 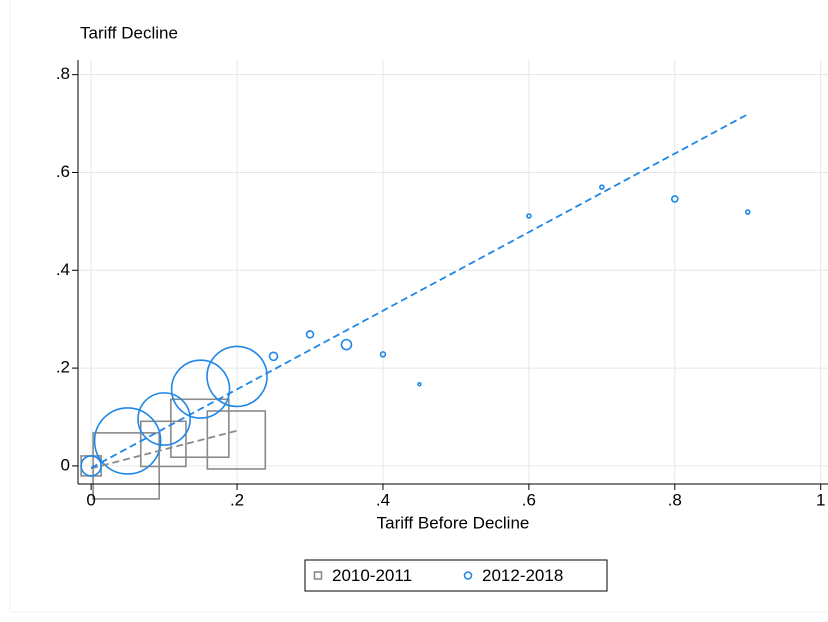 I want to click on legend-box, so click(x=456, y=575).